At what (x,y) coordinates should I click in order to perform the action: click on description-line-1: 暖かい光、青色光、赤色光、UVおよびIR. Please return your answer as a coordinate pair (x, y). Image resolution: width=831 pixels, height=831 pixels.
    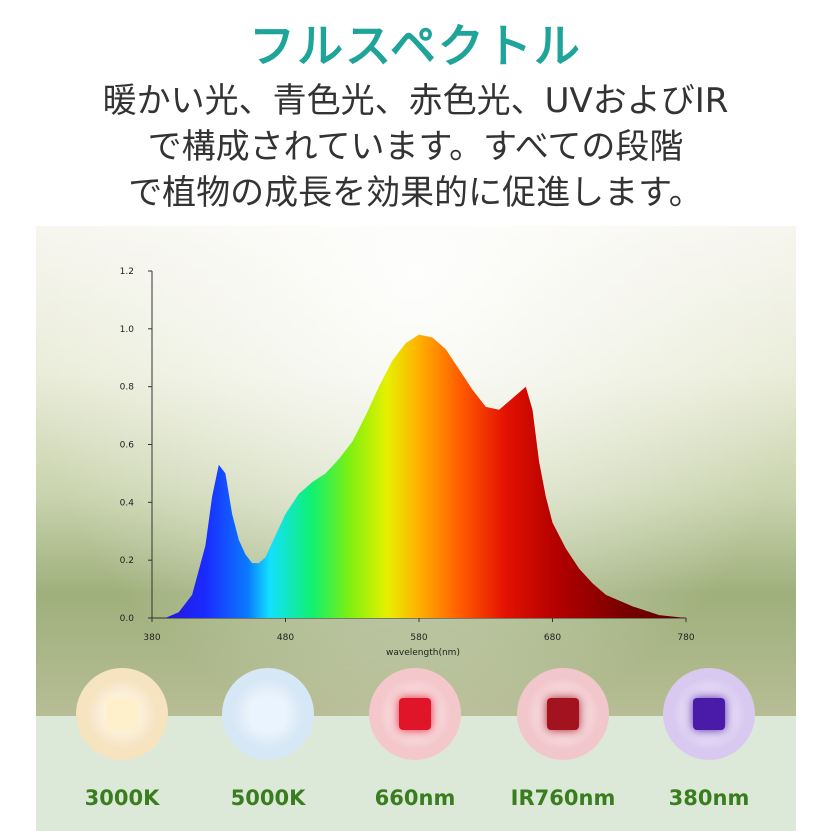
    Looking at the image, I should click on (415, 101).